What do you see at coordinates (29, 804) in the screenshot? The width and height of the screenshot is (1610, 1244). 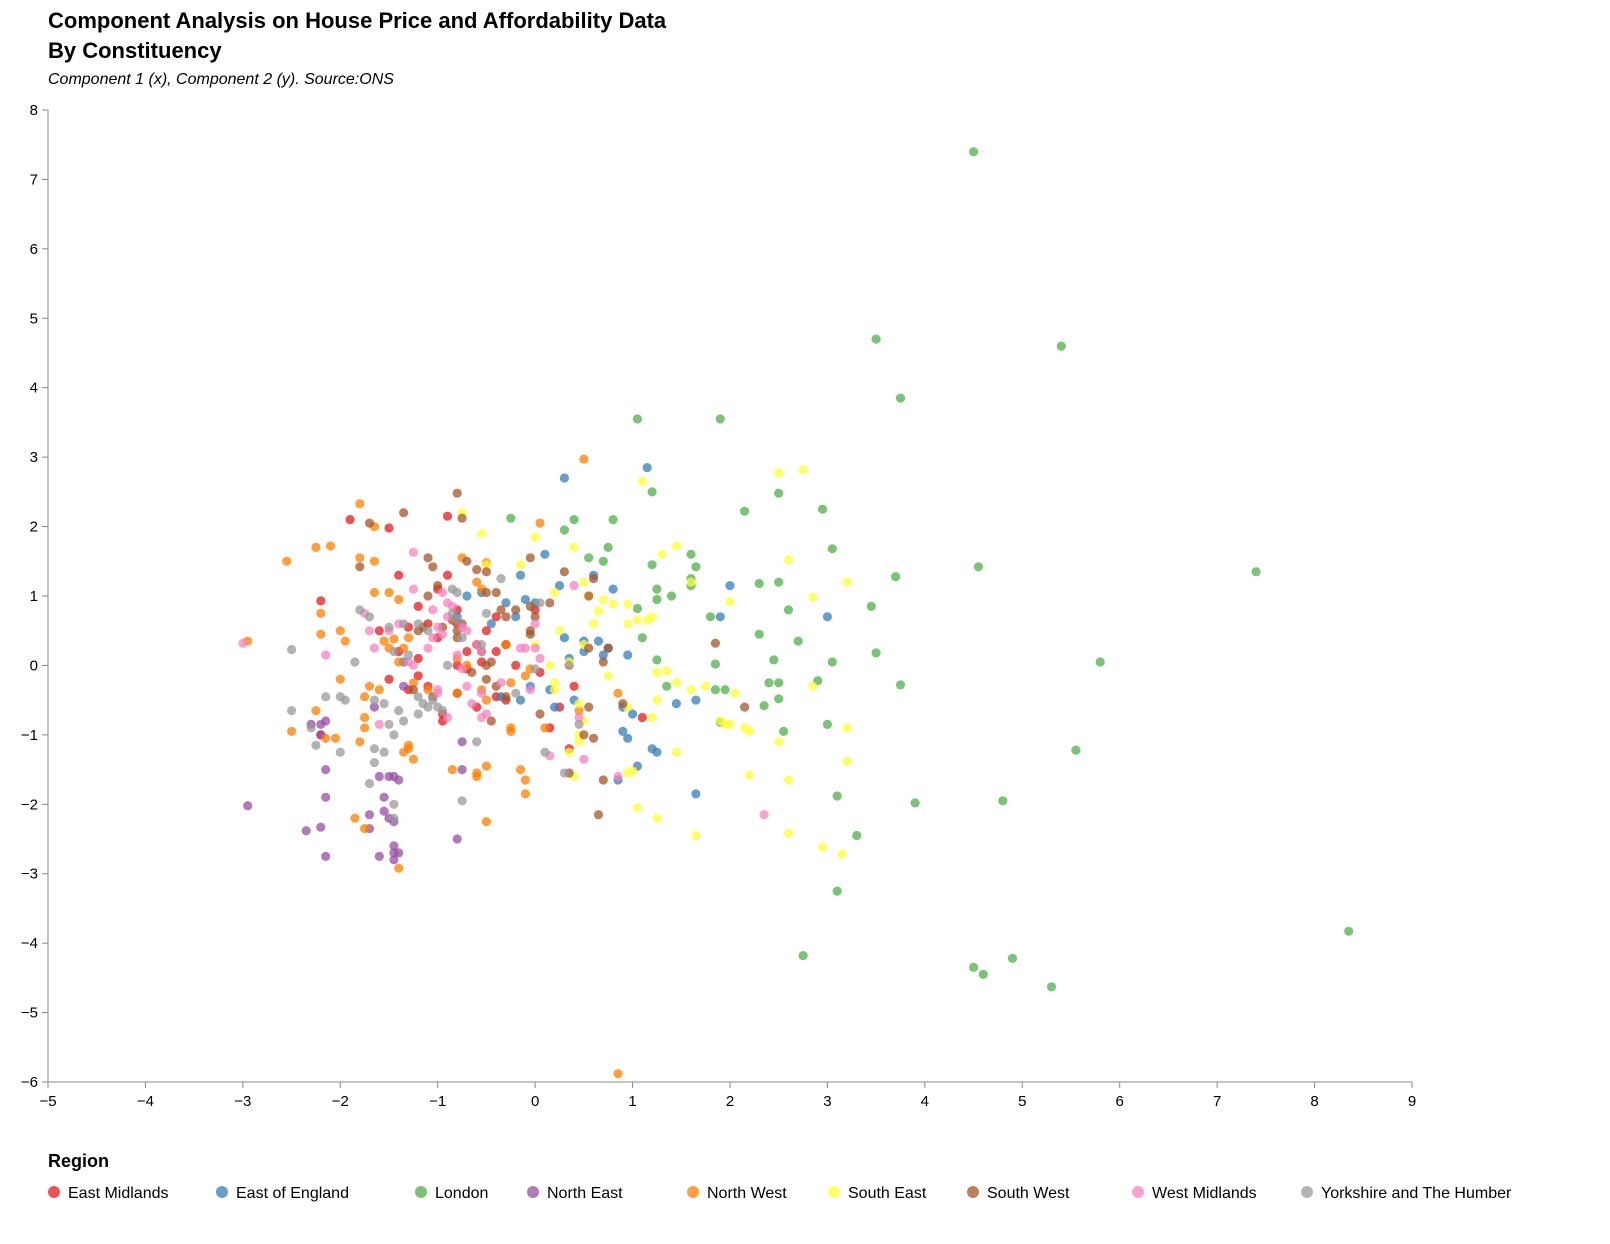 I see `y-tick-label: −2` at bounding box center [29, 804].